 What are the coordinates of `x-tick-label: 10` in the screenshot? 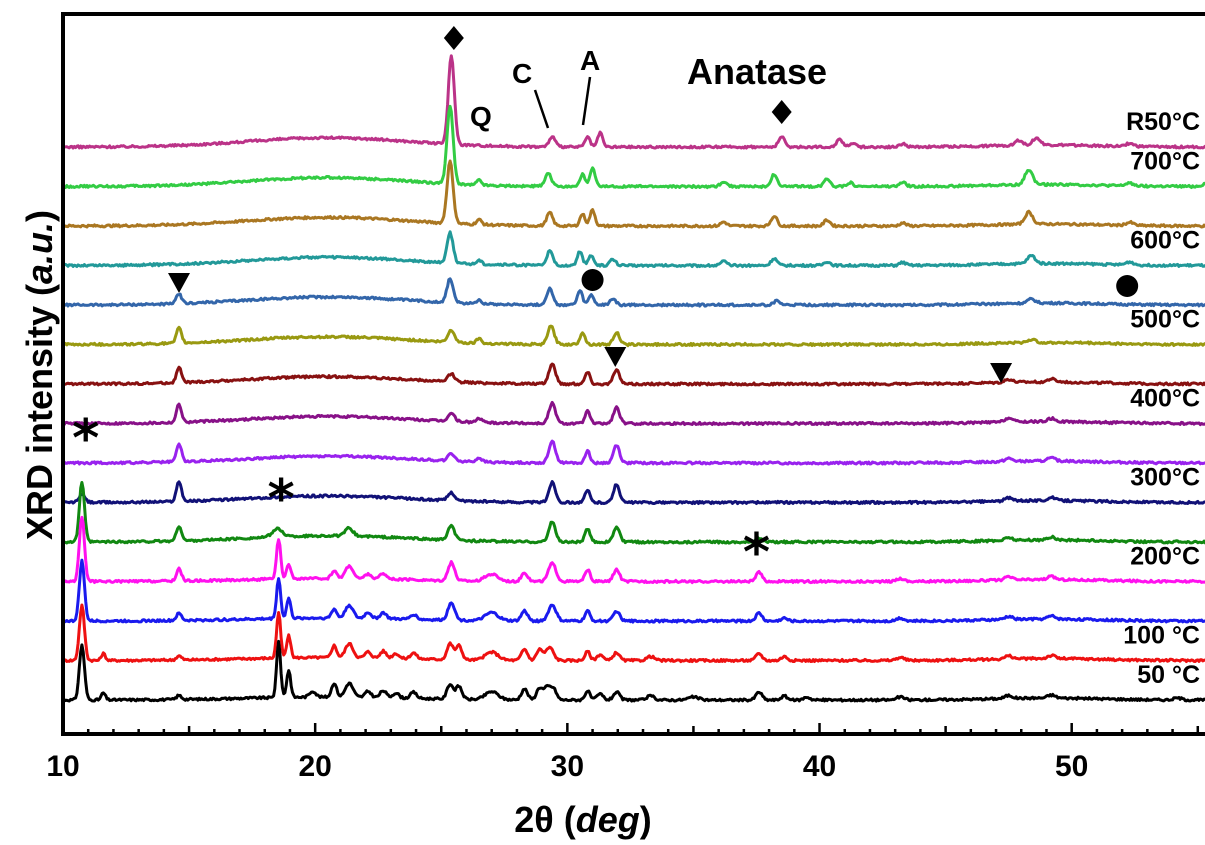 It's located at (62, 766).